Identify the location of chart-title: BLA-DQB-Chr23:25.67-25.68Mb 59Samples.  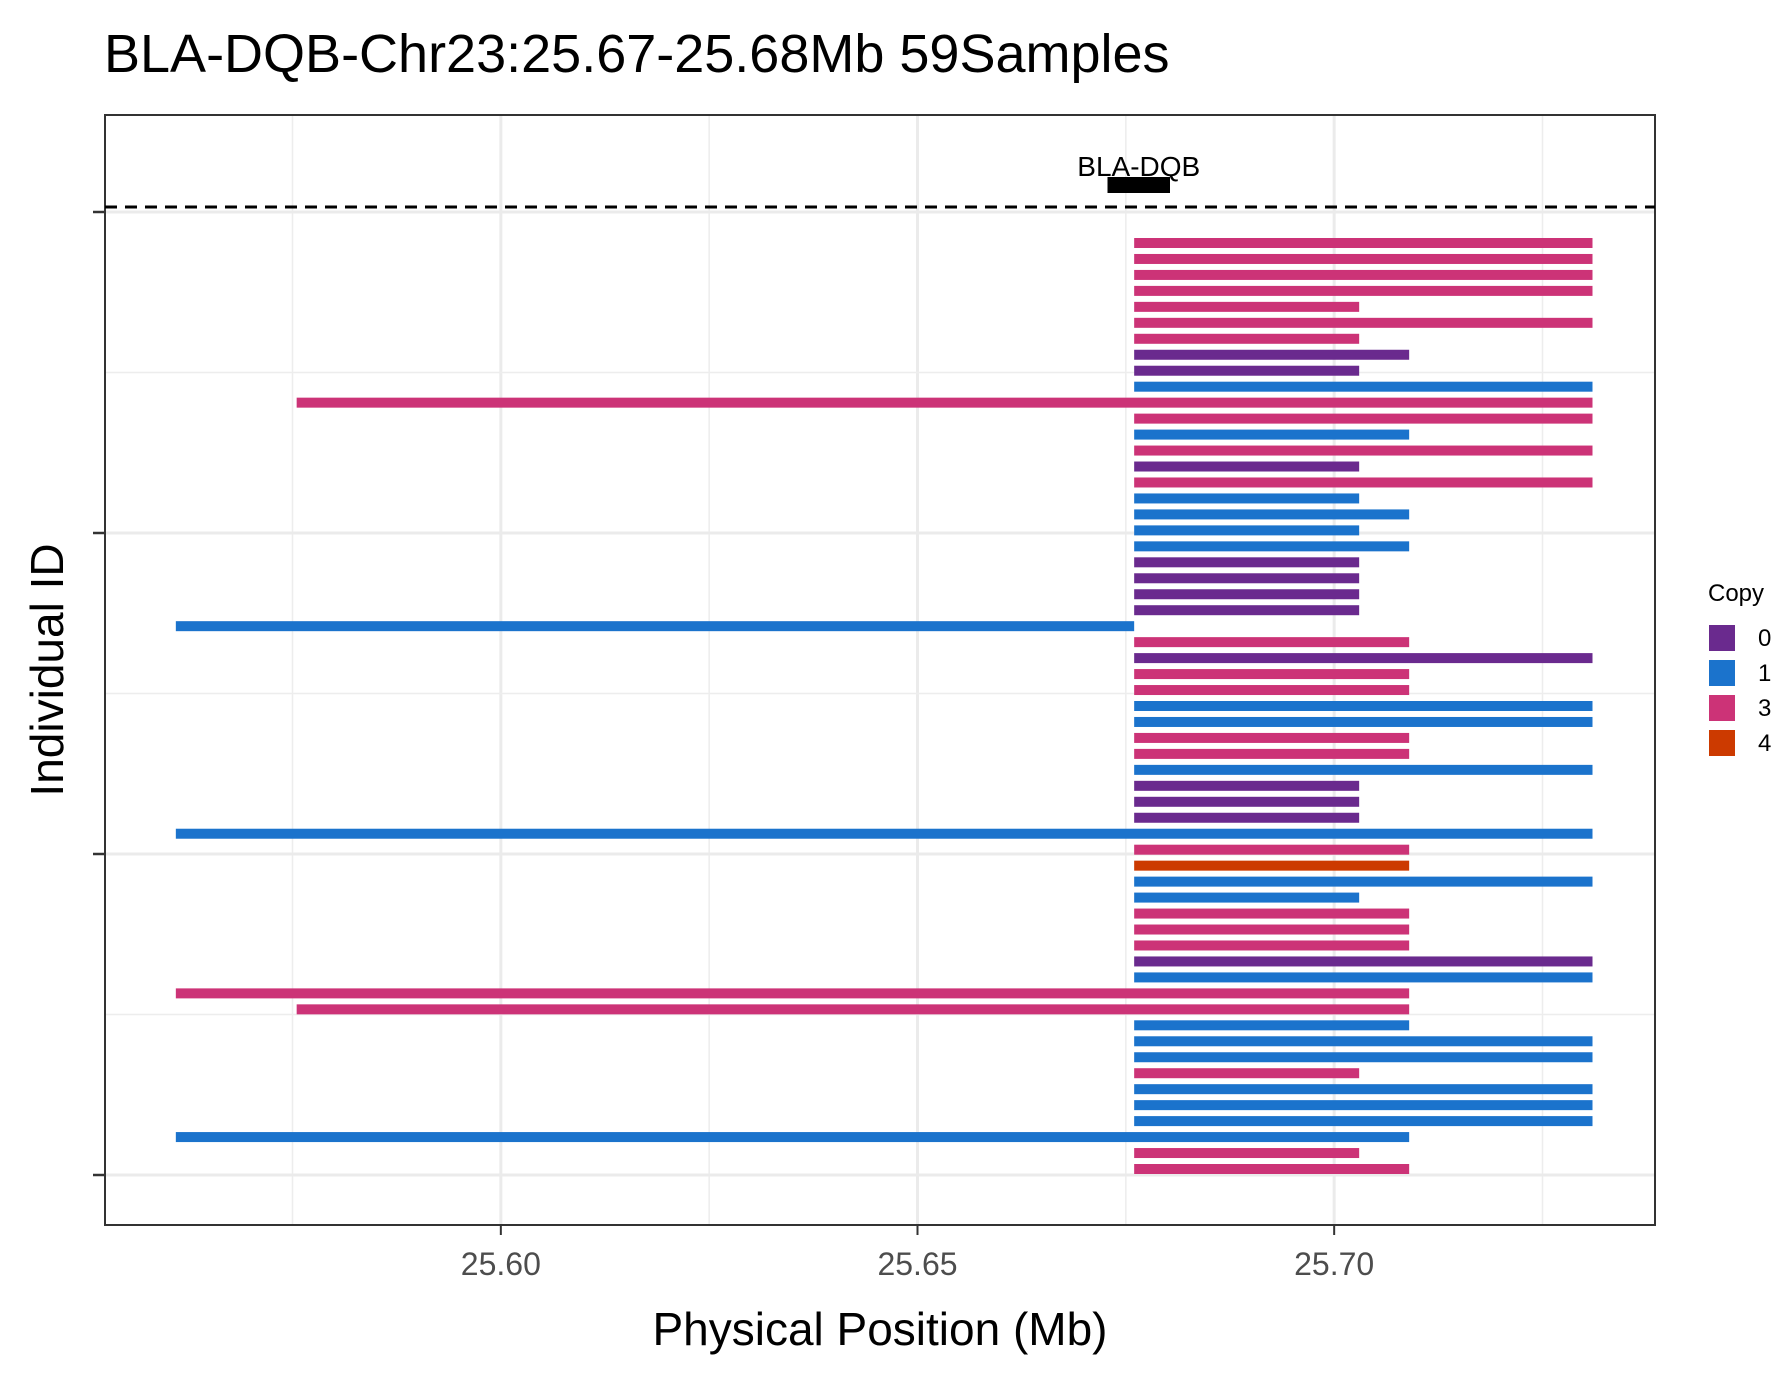
(637, 54).